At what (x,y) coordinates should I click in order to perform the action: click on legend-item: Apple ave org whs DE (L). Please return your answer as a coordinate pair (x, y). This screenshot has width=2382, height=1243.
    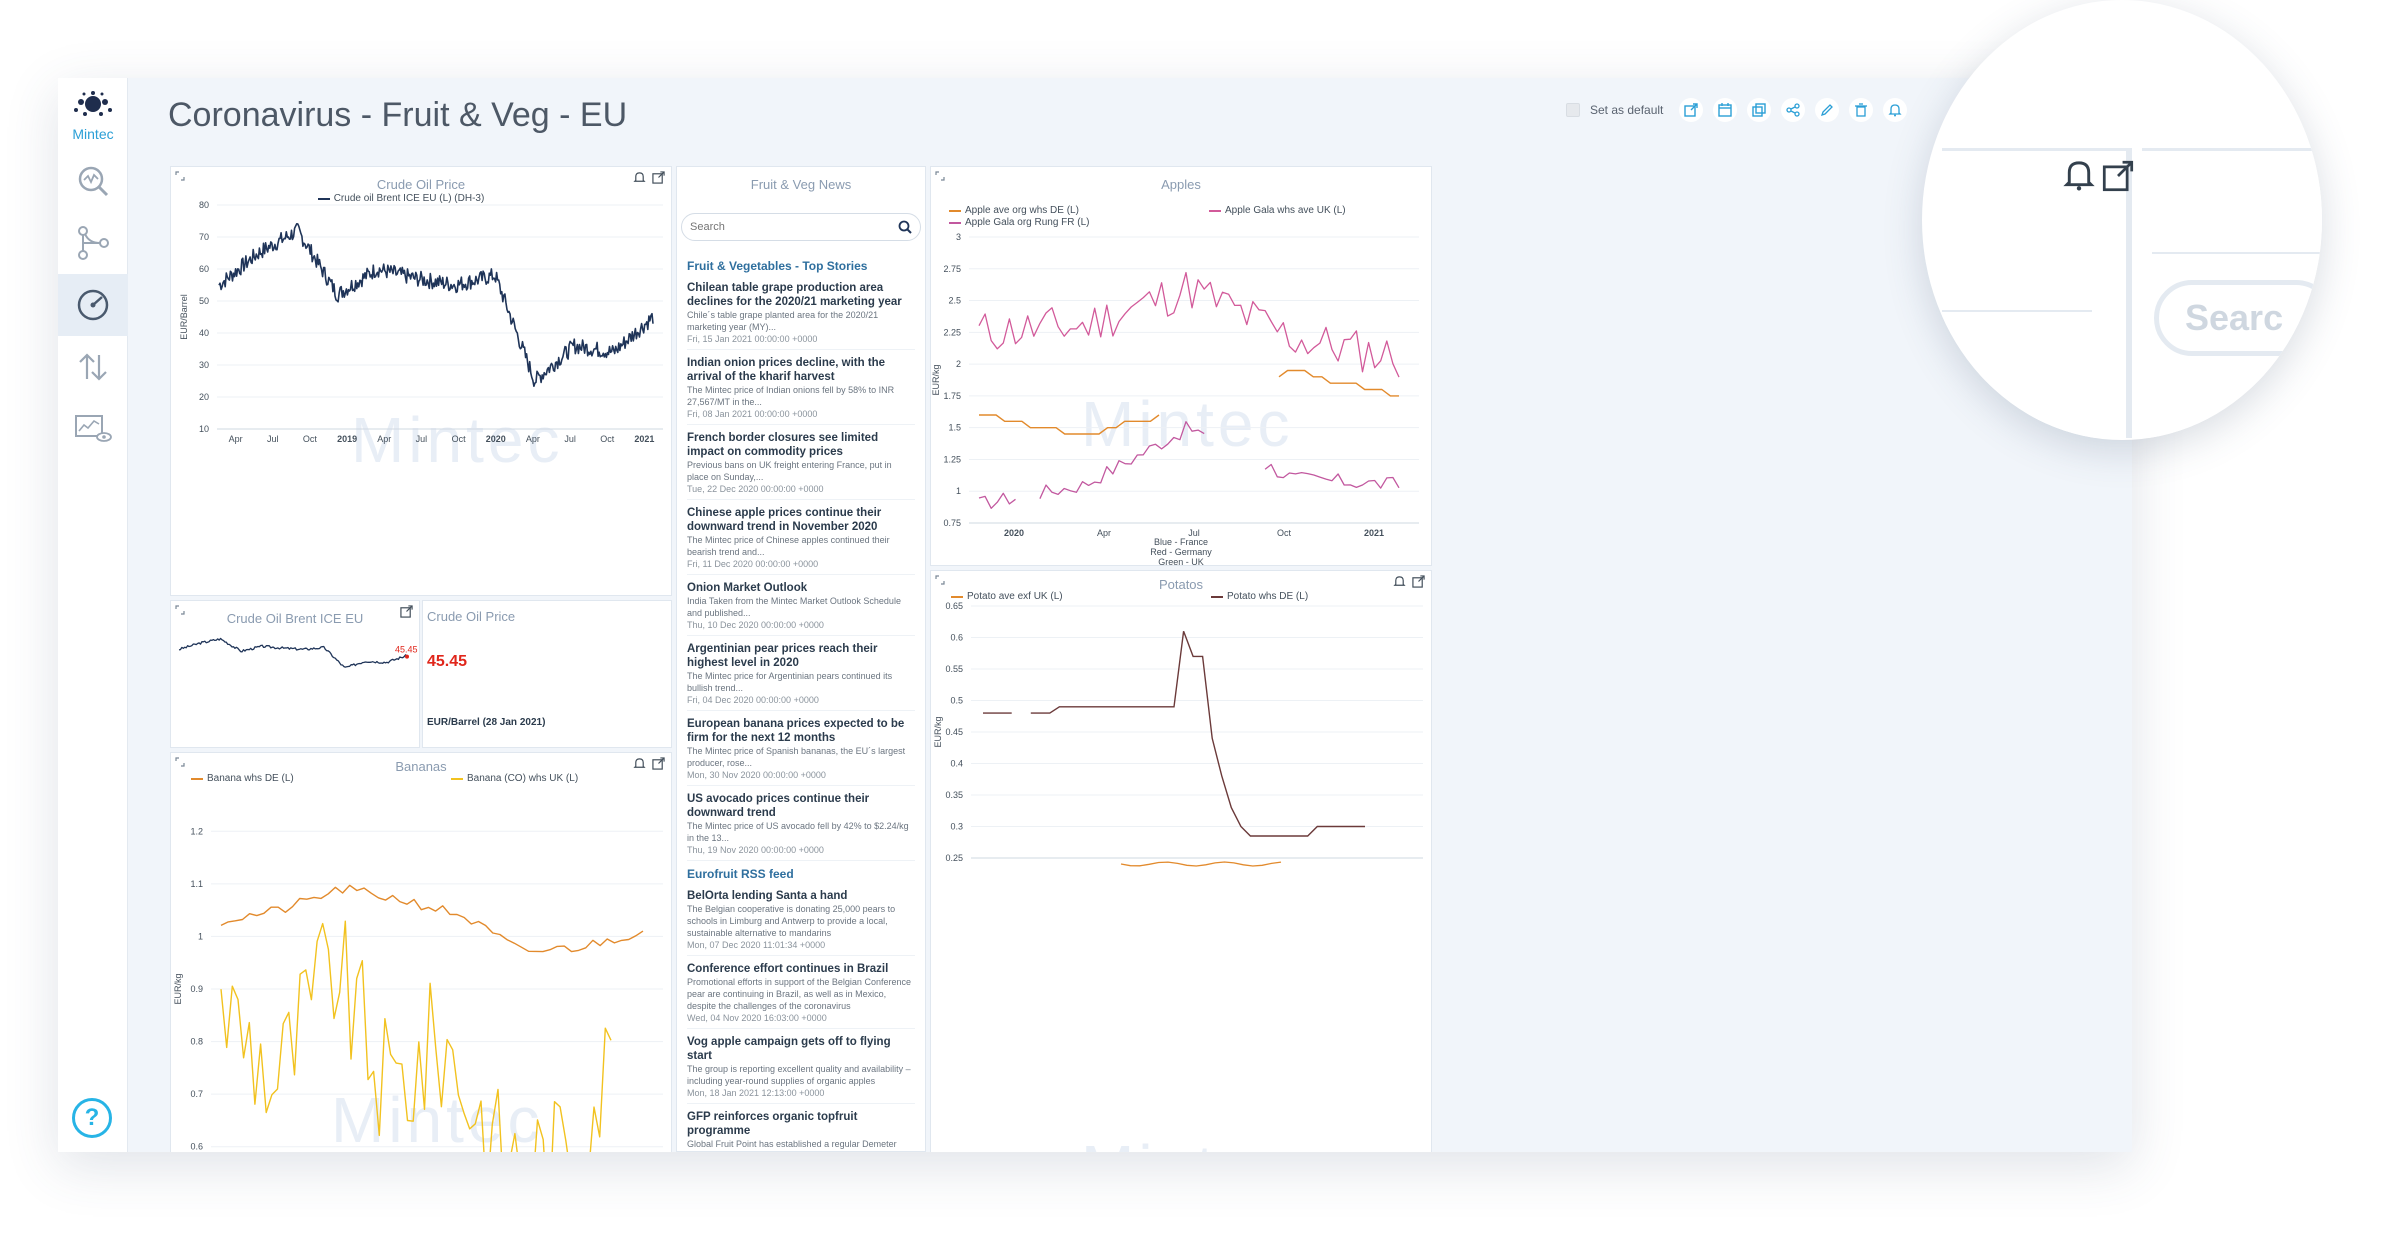
    Looking at the image, I should click on (1059, 210).